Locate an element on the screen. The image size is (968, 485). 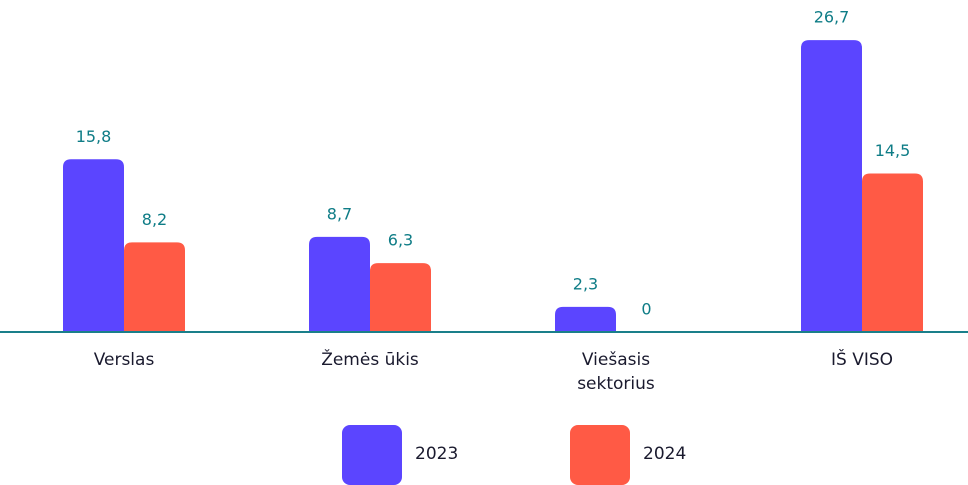
value-label: 2,3 is located at coordinates (585, 283).